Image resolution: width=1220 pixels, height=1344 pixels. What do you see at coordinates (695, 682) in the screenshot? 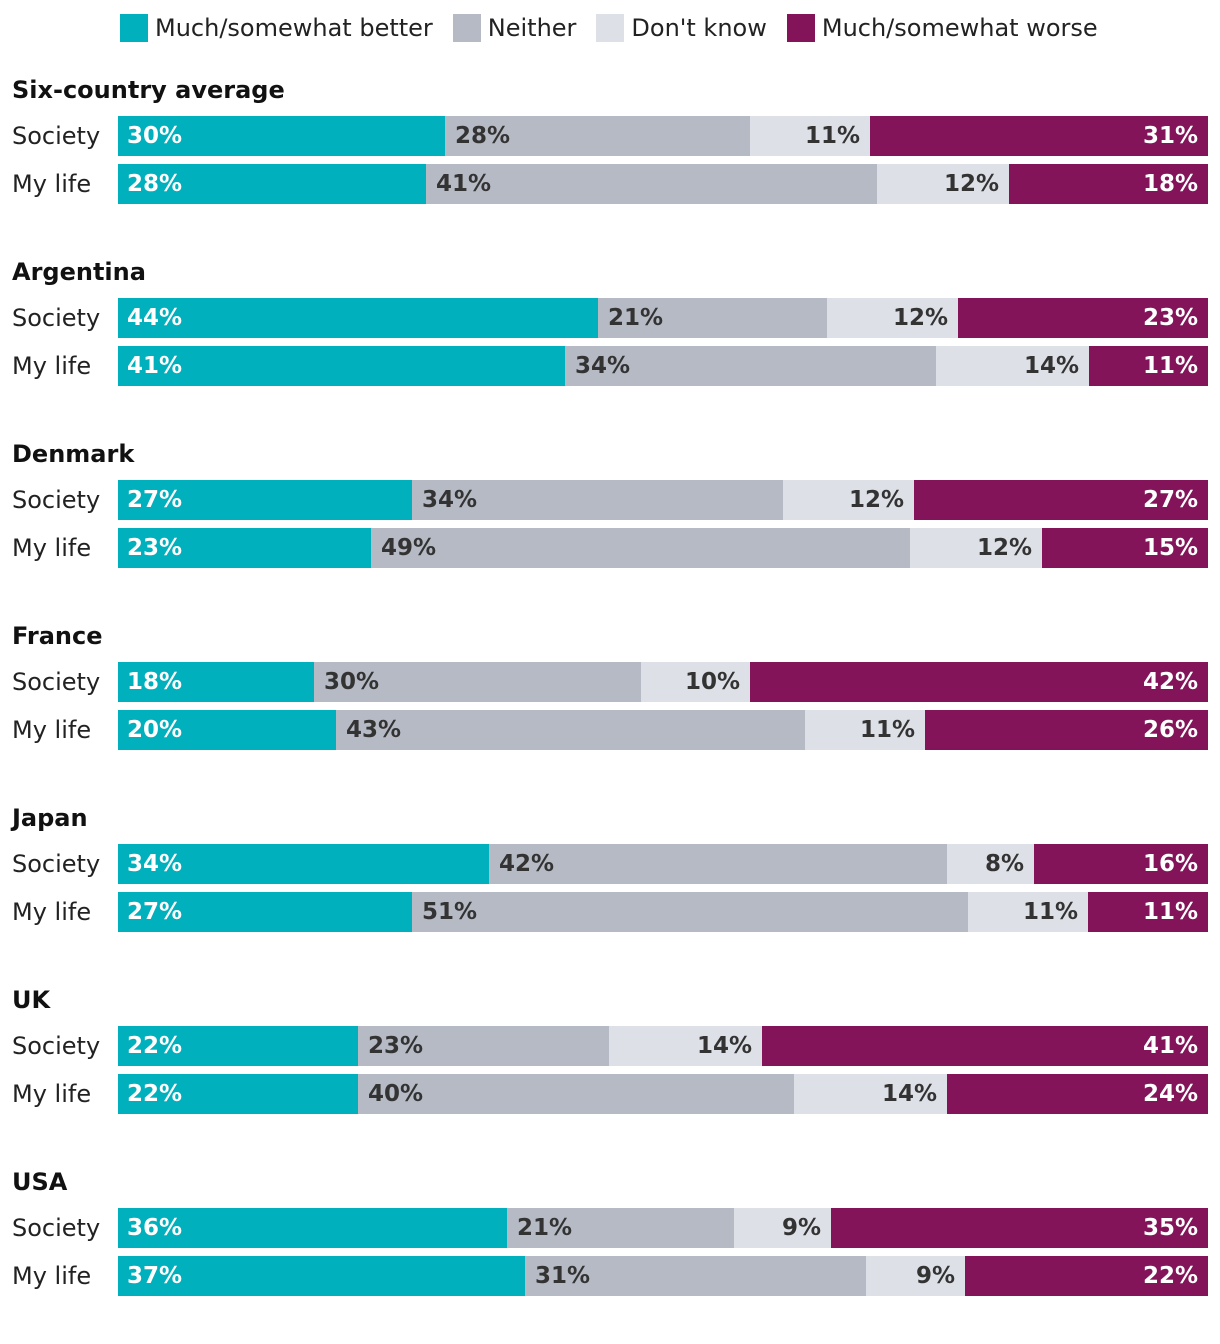
I see `bar-segment-dont-know: 10%` at bounding box center [695, 682].